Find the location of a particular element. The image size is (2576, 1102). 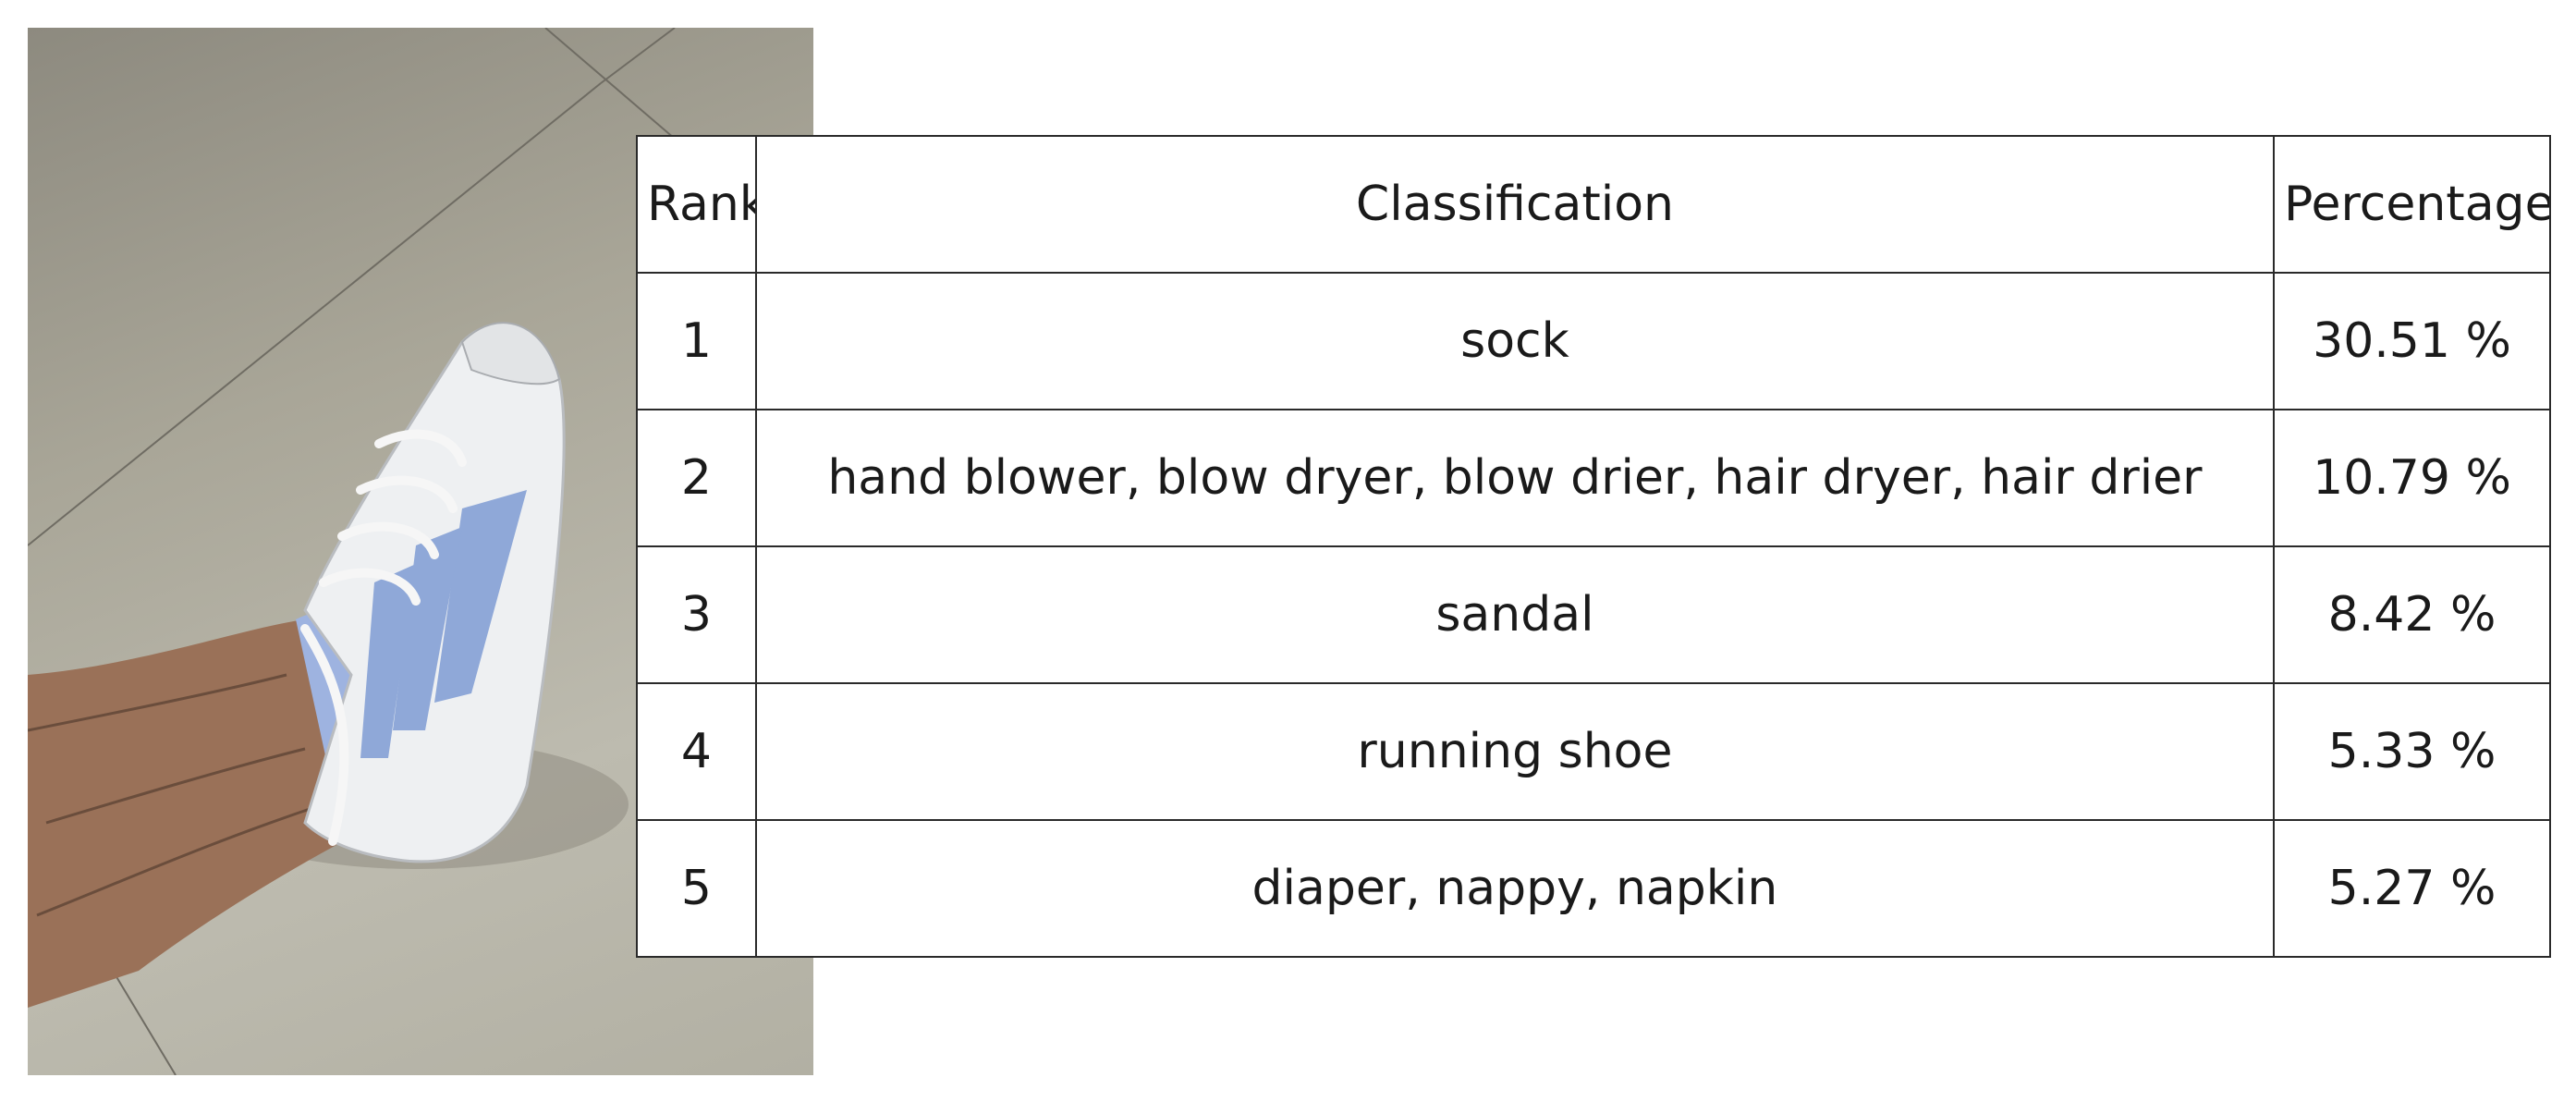

percentage-cell: 10.79 % is located at coordinates (2412, 478).